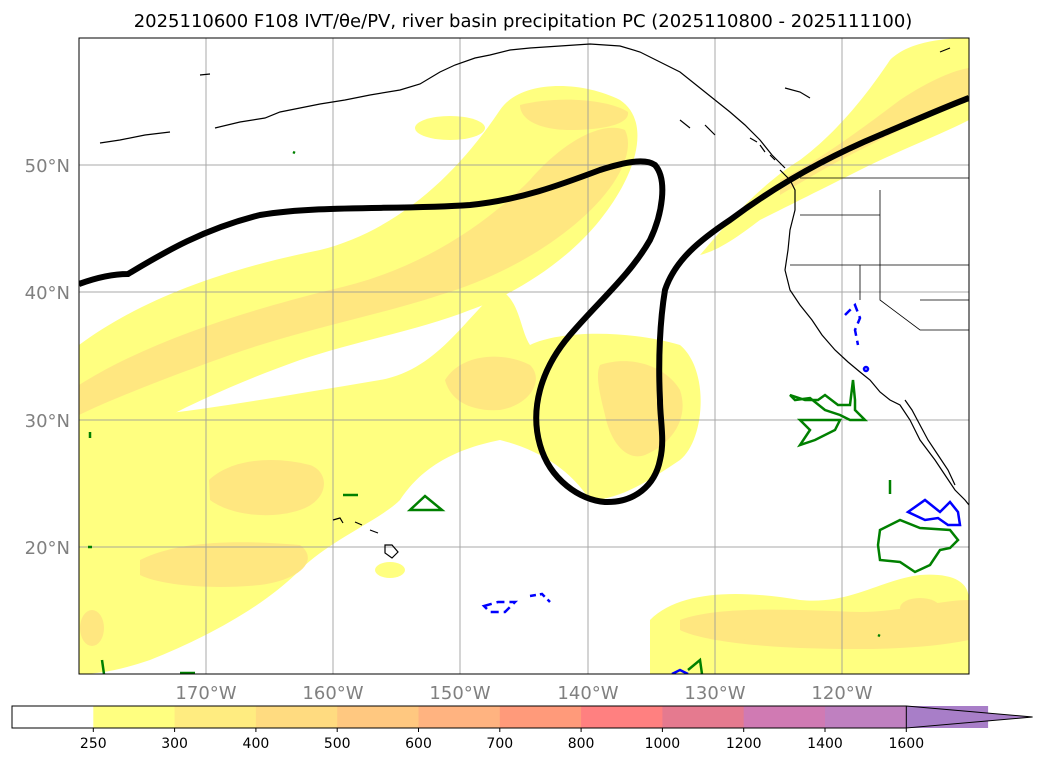  What do you see at coordinates (930, 442) in the screenshot?
I see `coastline-baja` at bounding box center [930, 442].